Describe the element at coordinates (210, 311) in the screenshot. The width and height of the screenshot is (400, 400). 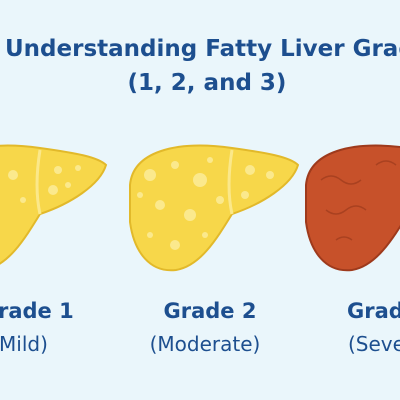
I see `grade-2-label: Grade 2` at that location.